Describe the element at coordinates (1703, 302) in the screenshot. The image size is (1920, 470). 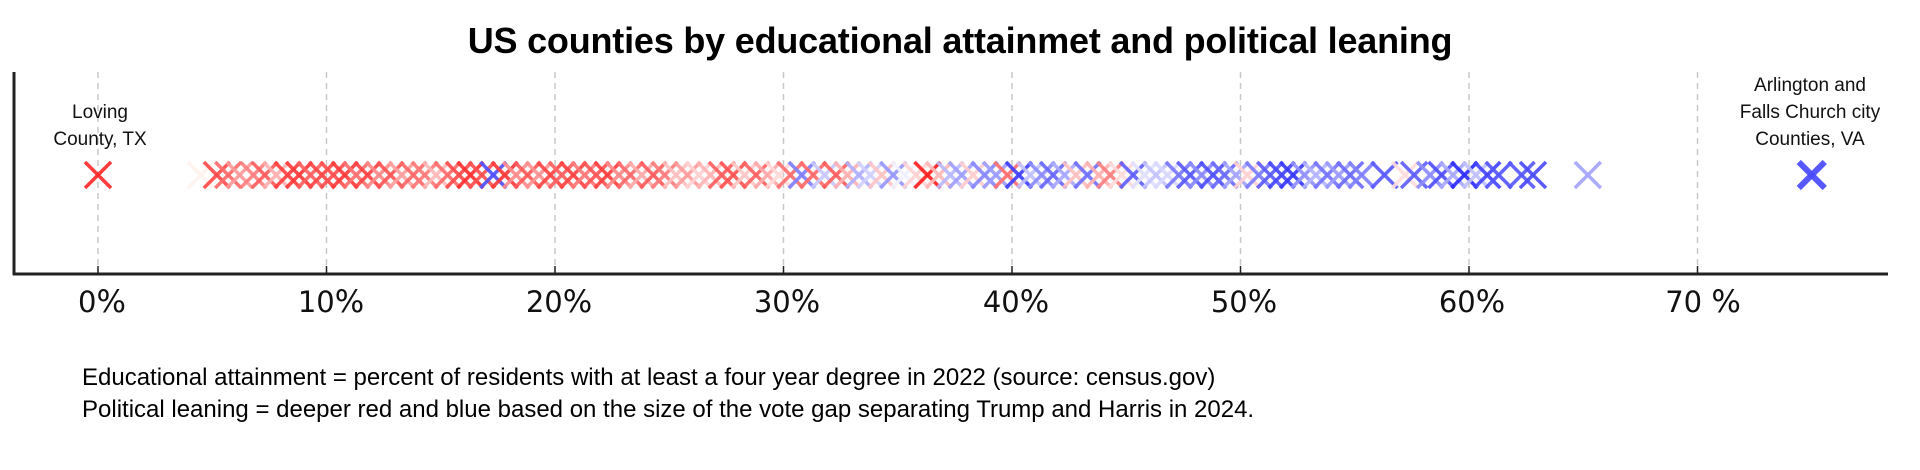
I see `x-tick-label-70: 70 %` at that location.